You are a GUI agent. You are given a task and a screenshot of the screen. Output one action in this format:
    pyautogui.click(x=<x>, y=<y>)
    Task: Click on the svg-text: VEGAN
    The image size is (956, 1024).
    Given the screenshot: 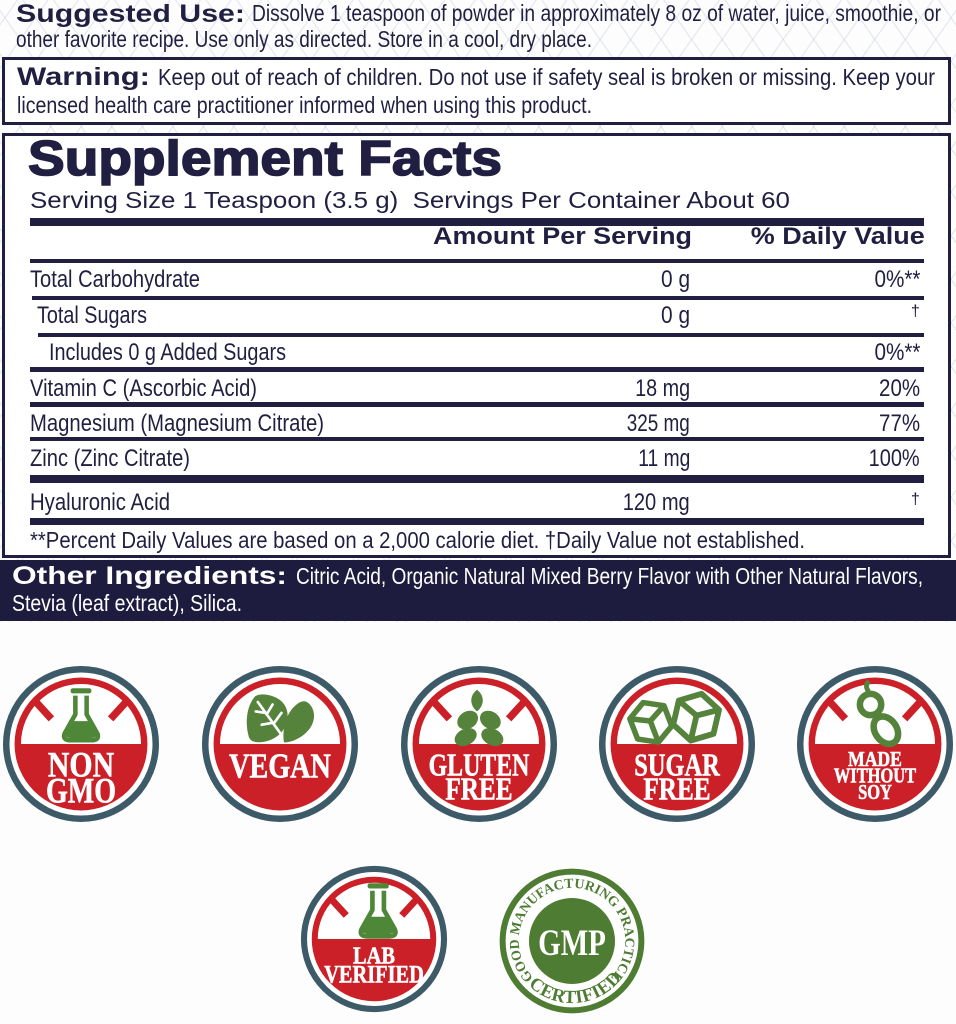 What is the action you would take?
    pyautogui.click(x=280, y=766)
    